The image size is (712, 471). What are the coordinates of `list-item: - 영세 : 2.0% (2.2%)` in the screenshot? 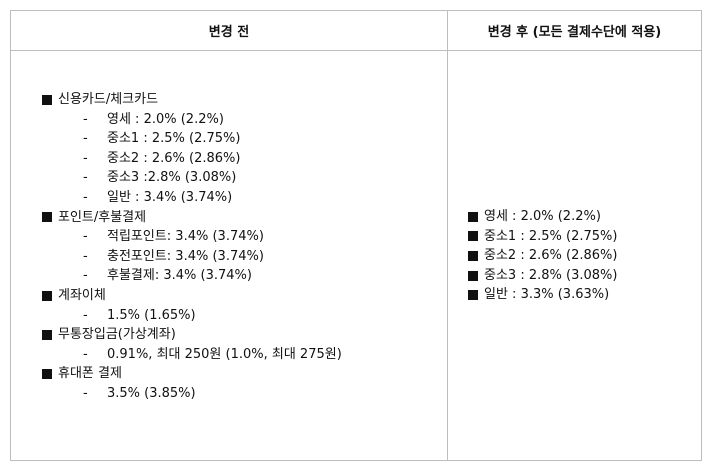 It's located at (153, 119).